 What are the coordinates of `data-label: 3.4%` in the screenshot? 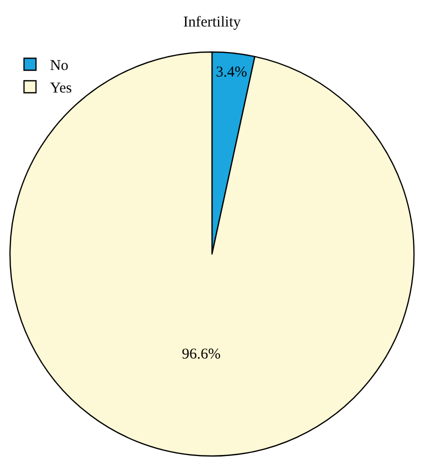 It's located at (232, 72).